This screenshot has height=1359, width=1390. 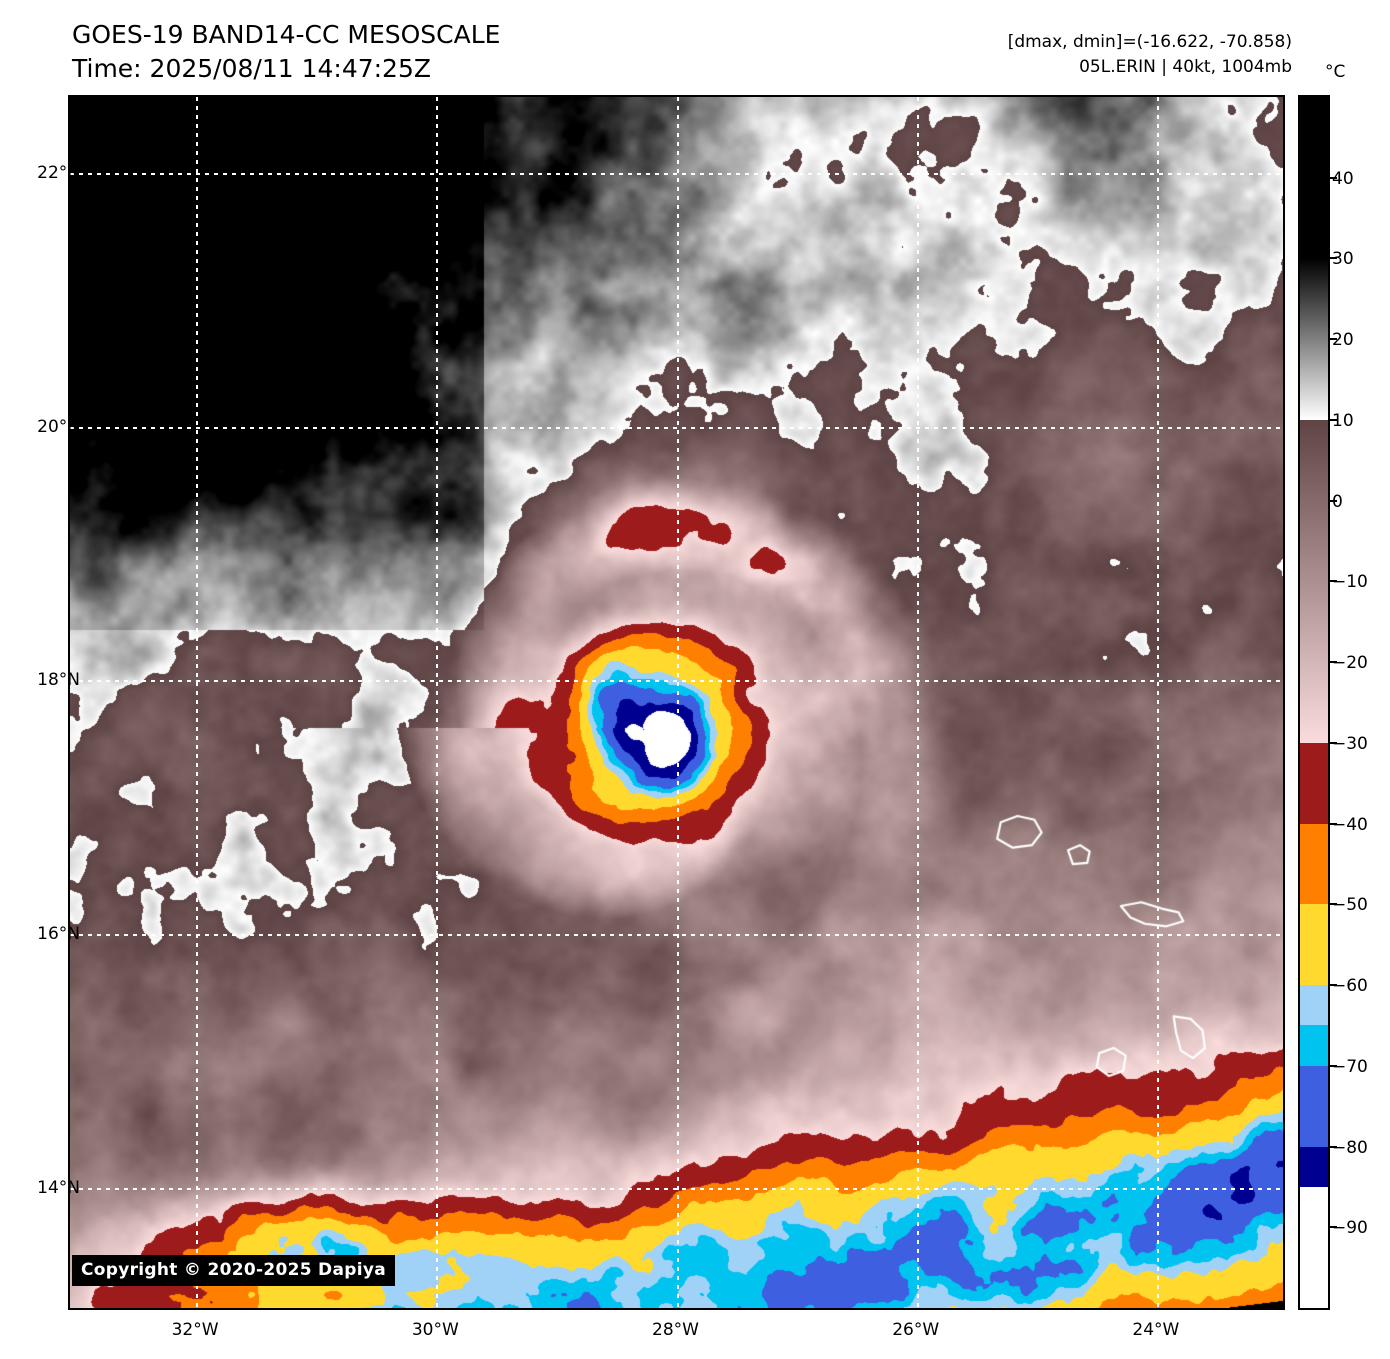 I want to click on colorbar-band-blue, so click(x=1314, y=1106).